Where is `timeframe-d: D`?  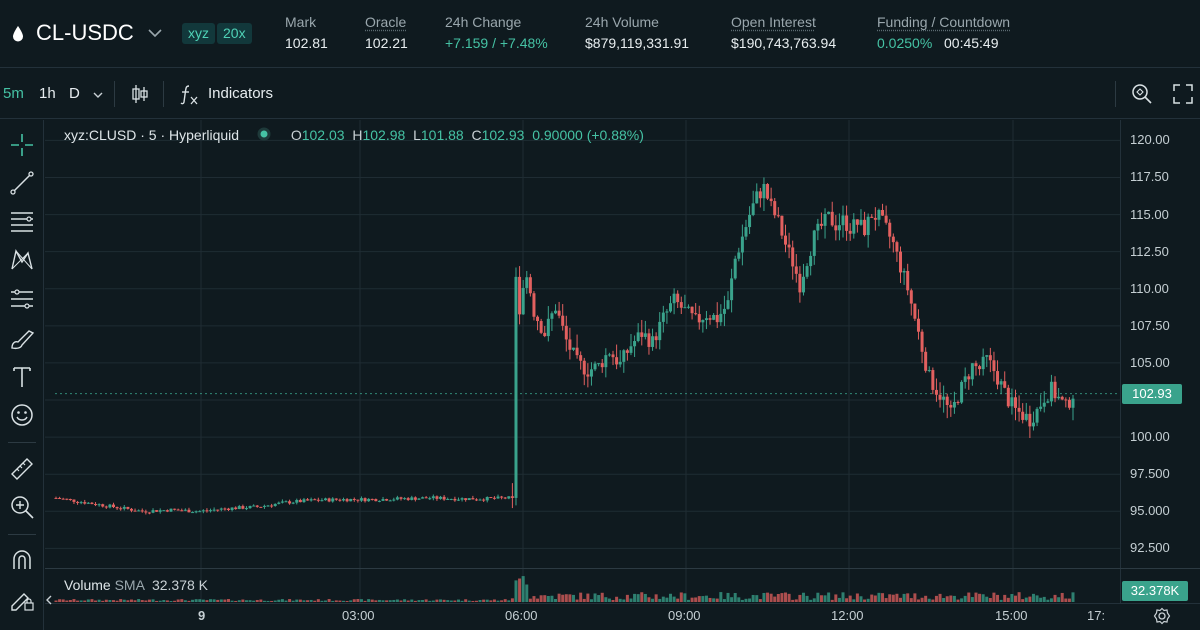
timeframe-d: D is located at coordinates (74, 93).